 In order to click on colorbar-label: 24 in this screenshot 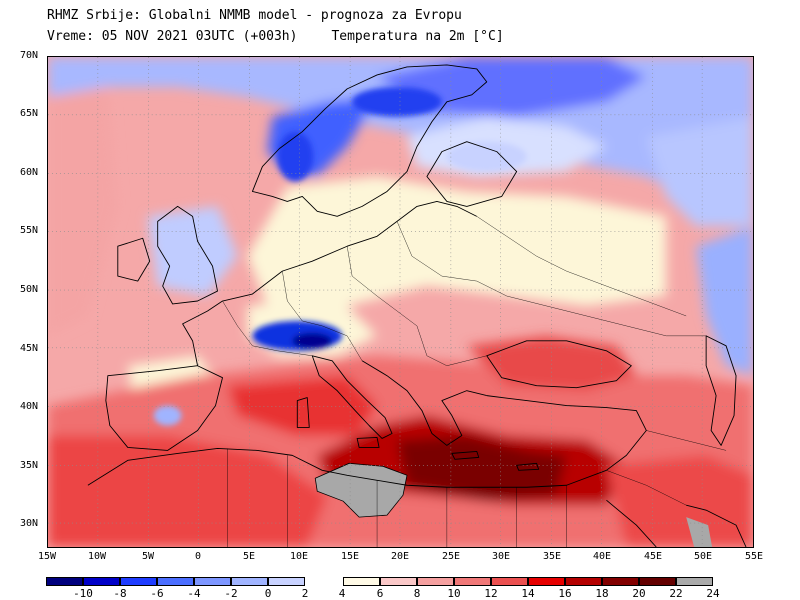, I will do `click(713, 593)`.